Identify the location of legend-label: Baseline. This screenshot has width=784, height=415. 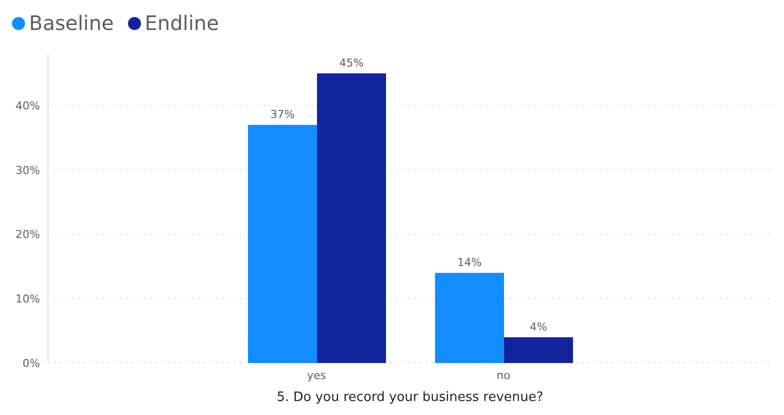
(71, 23).